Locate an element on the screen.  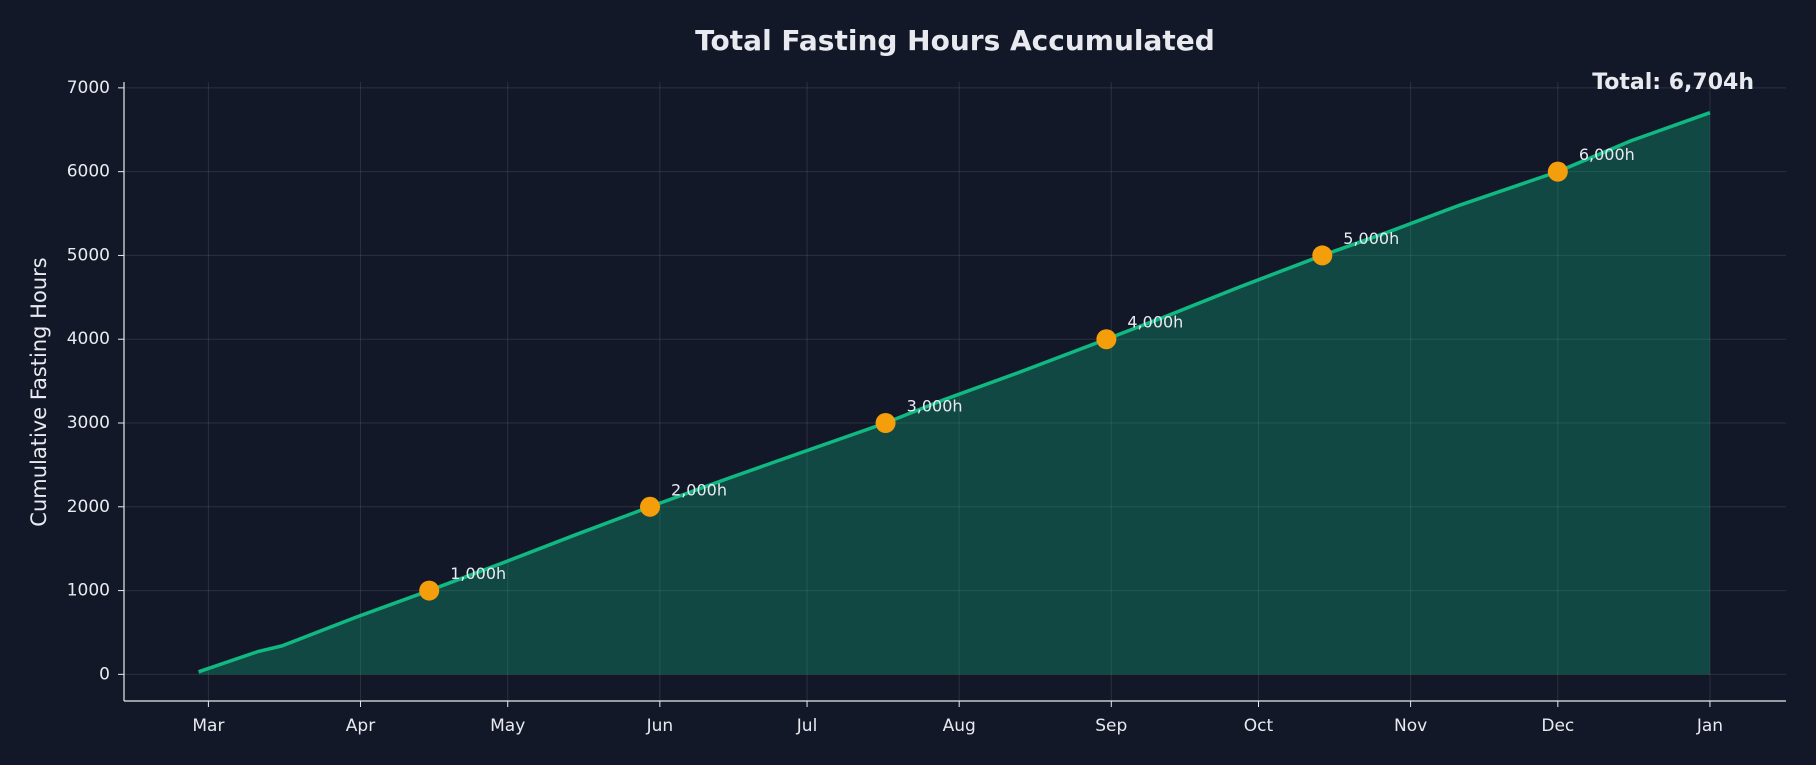
x-tick-label: May is located at coordinates (507, 726).